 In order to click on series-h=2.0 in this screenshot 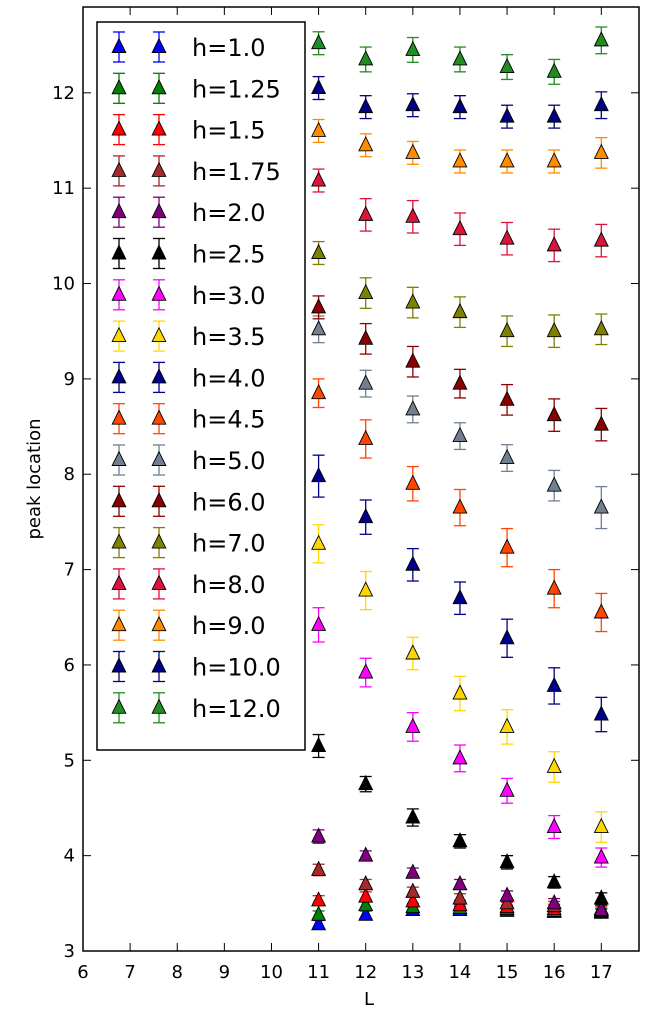, I will do `click(460, 871)`.